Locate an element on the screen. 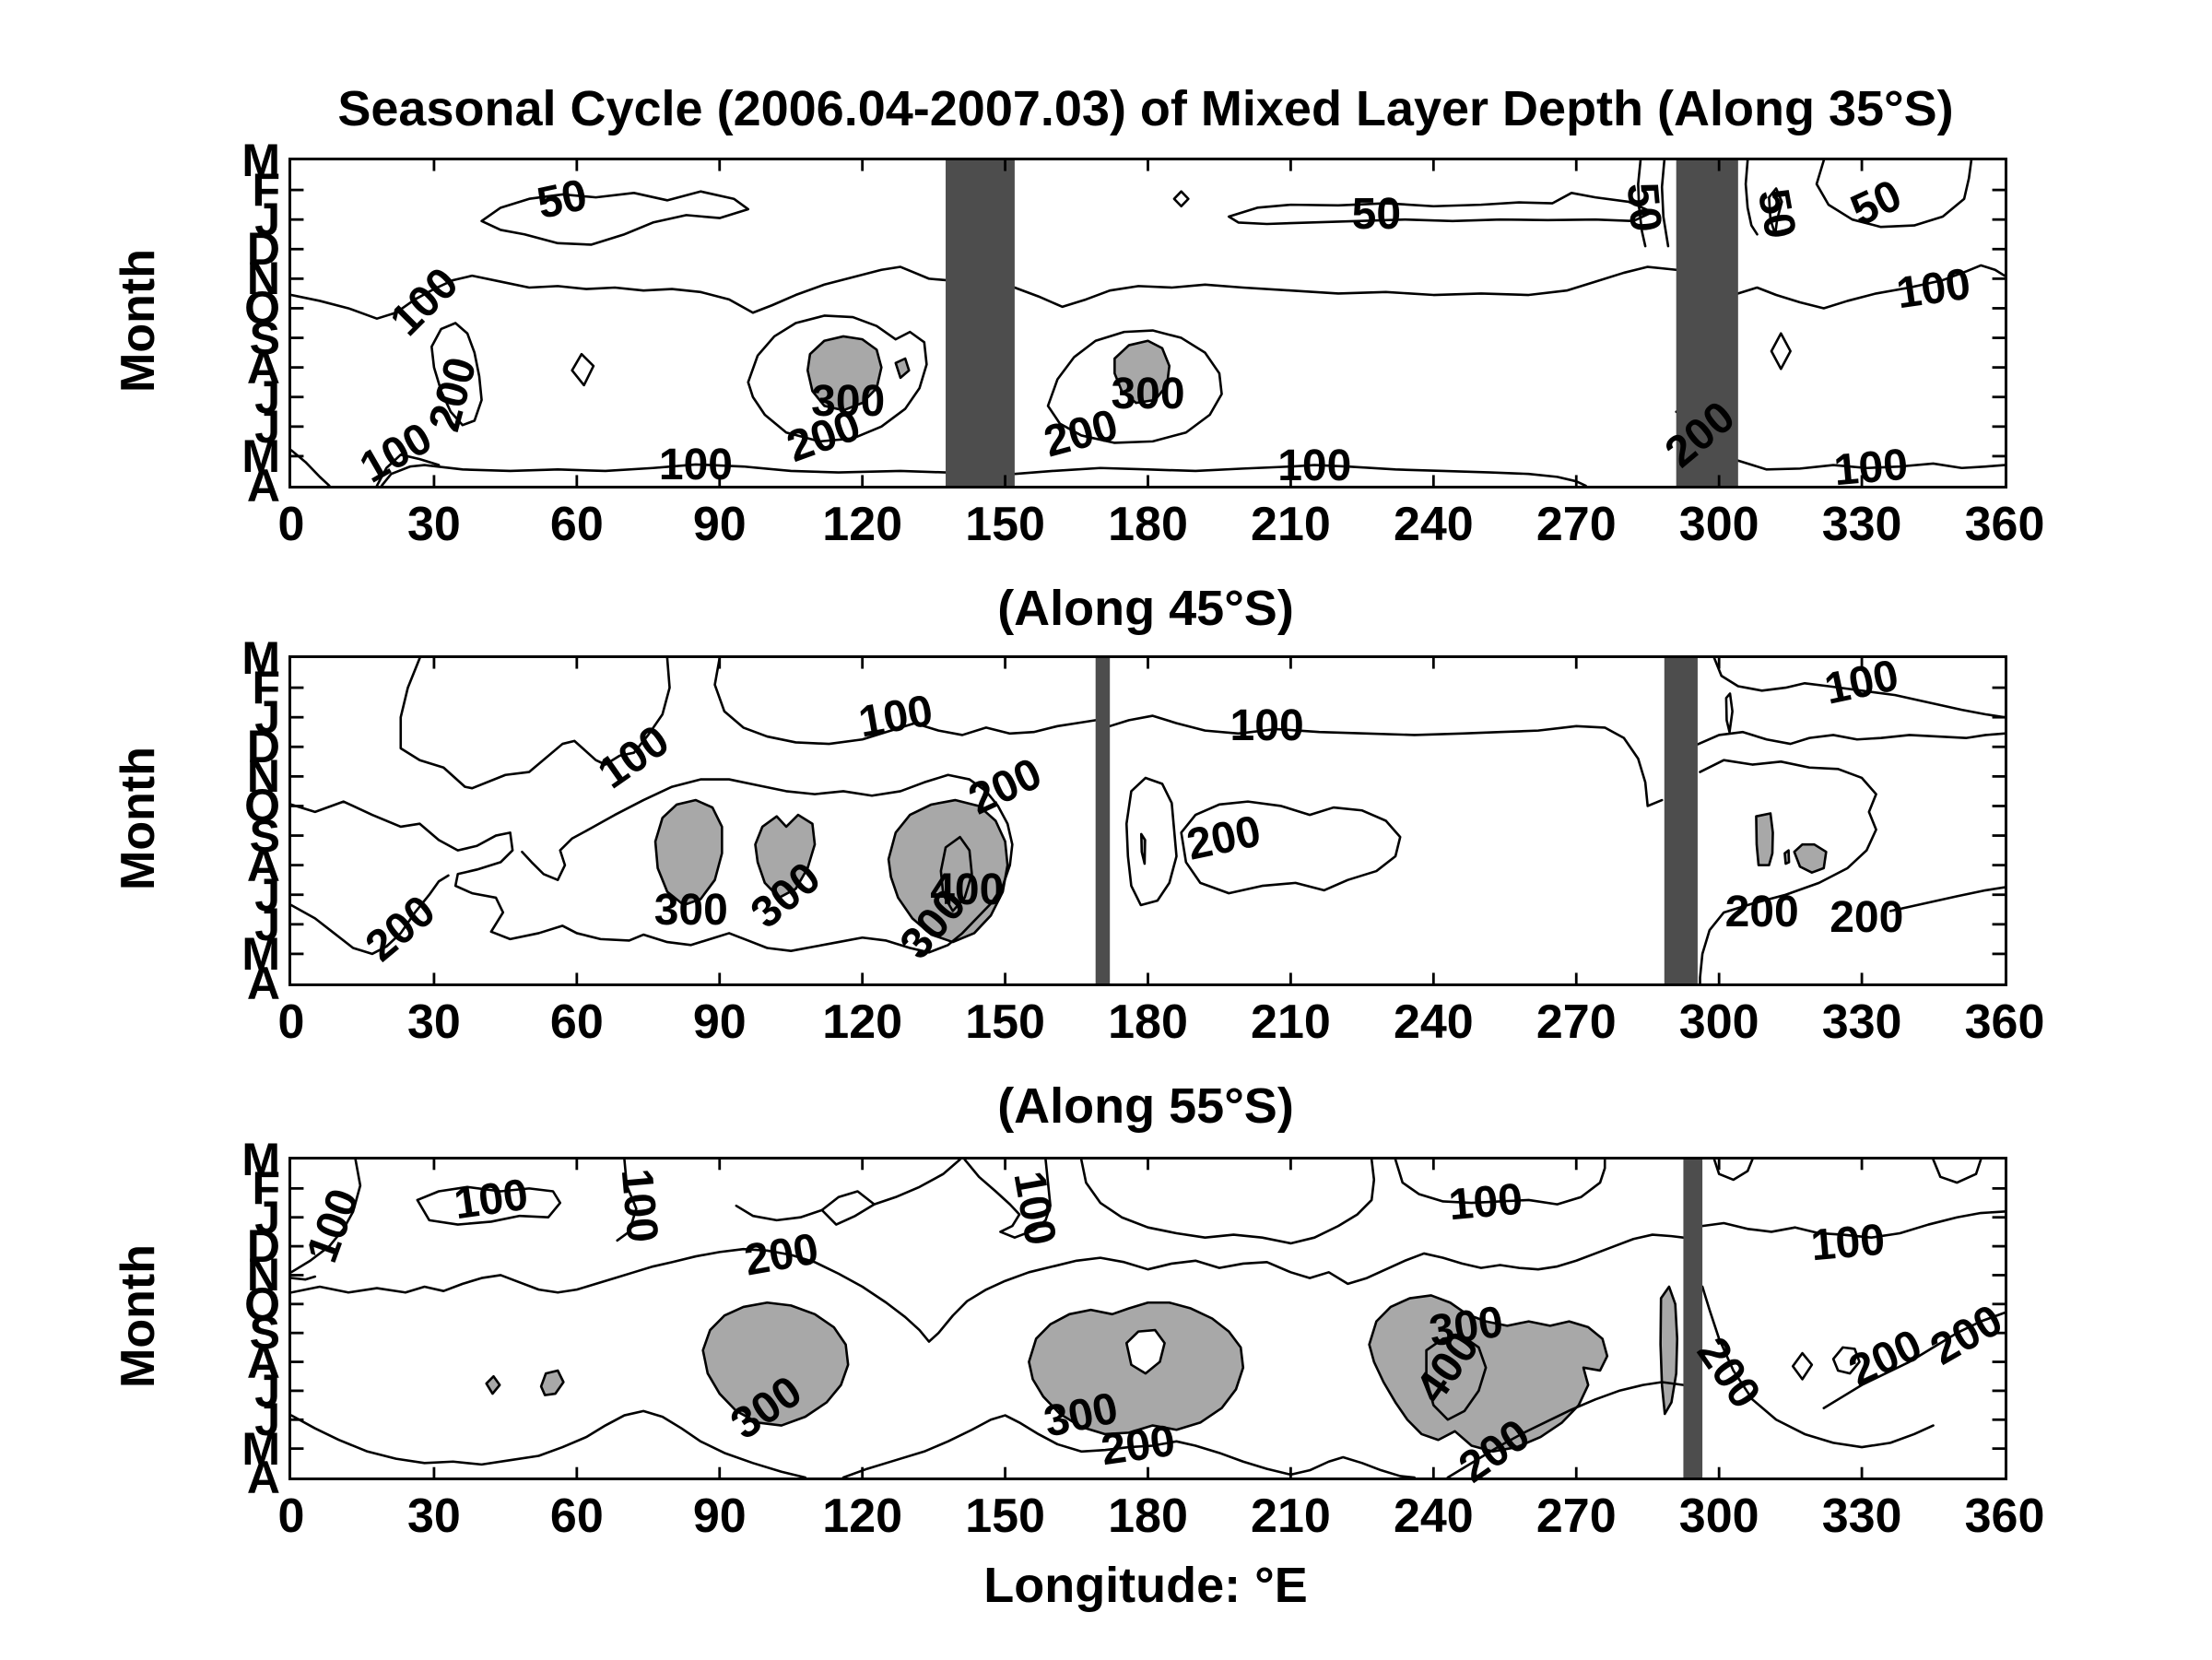 The width and height of the screenshot is (2212, 1660). x-tick-label-360: 360 is located at coordinates (2004, 1516).